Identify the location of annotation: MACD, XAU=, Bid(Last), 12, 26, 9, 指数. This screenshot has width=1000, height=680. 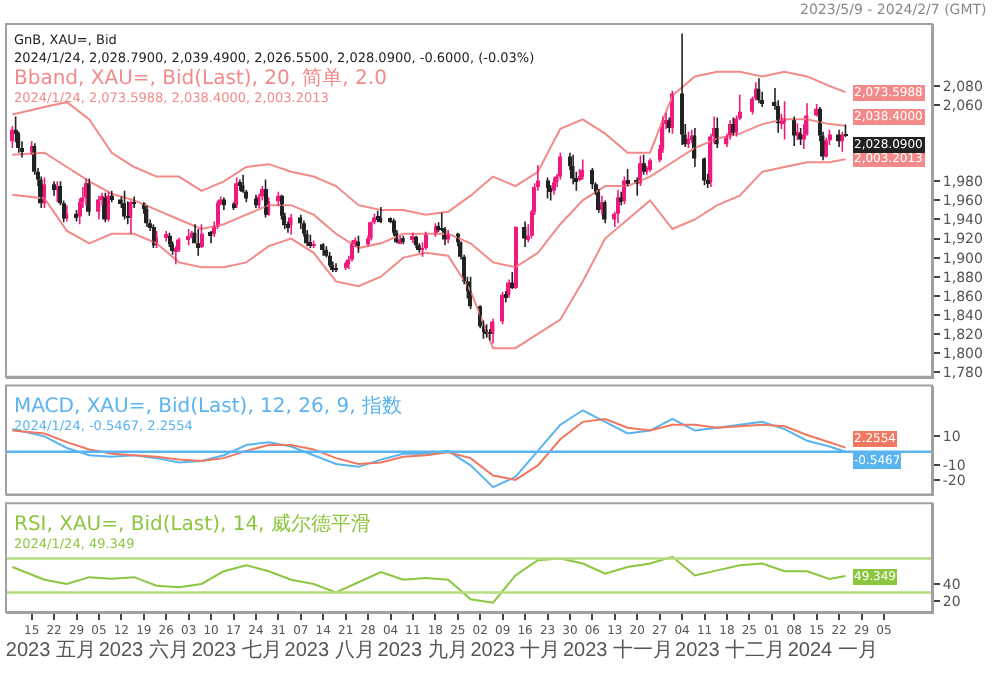
(208, 406).